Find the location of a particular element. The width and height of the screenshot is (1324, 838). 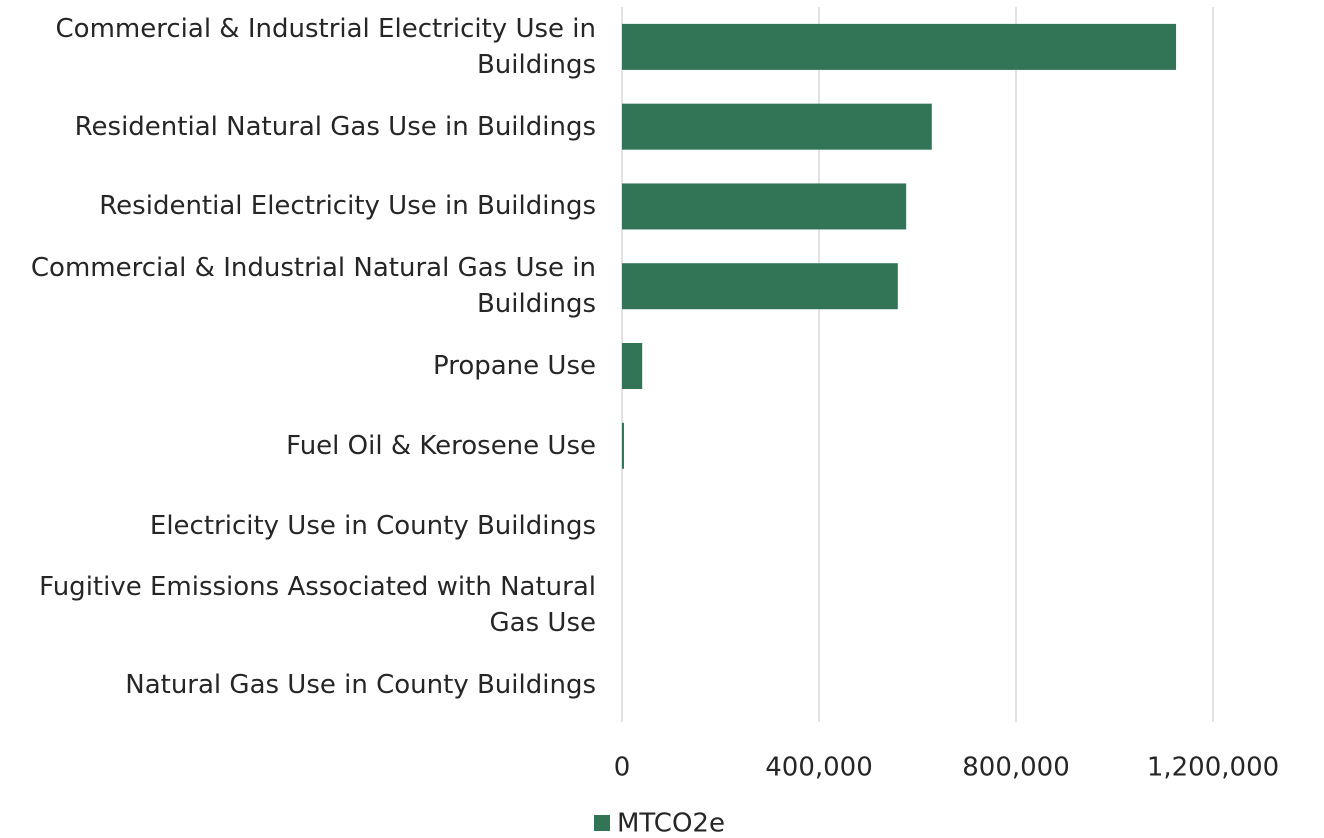

x-tick-label: 400,000 is located at coordinates (819, 768).